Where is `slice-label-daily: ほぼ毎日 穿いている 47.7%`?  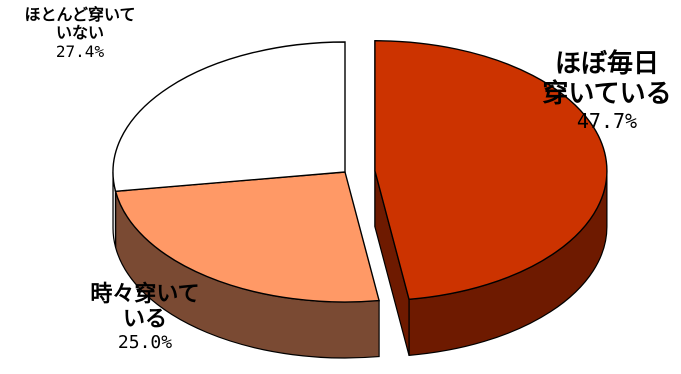 slice-label-daily: ほぼ毎日 穿いている 47.7% is located at coordinates (606, 91).